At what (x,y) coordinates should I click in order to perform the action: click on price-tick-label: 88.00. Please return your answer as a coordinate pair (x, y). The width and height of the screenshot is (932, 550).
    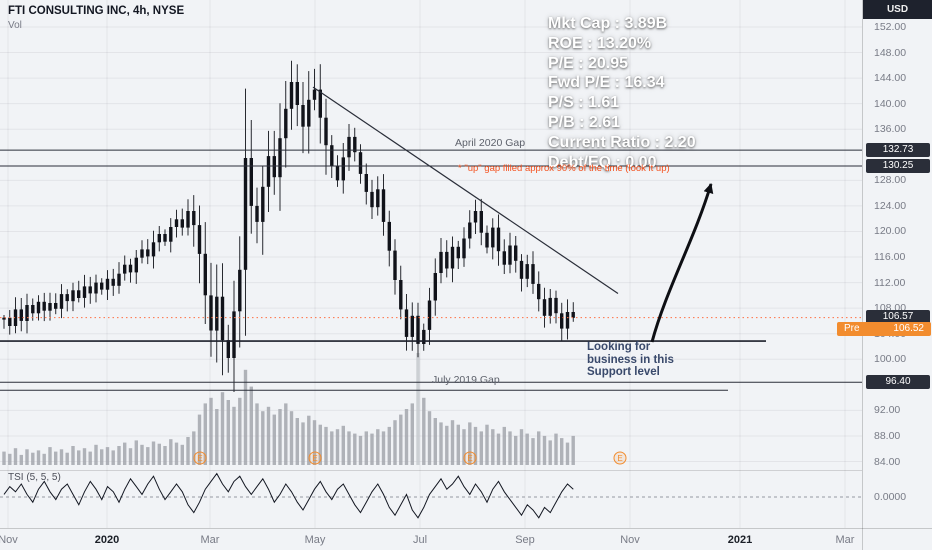
    Looking at the image, I should click on (887, 435).